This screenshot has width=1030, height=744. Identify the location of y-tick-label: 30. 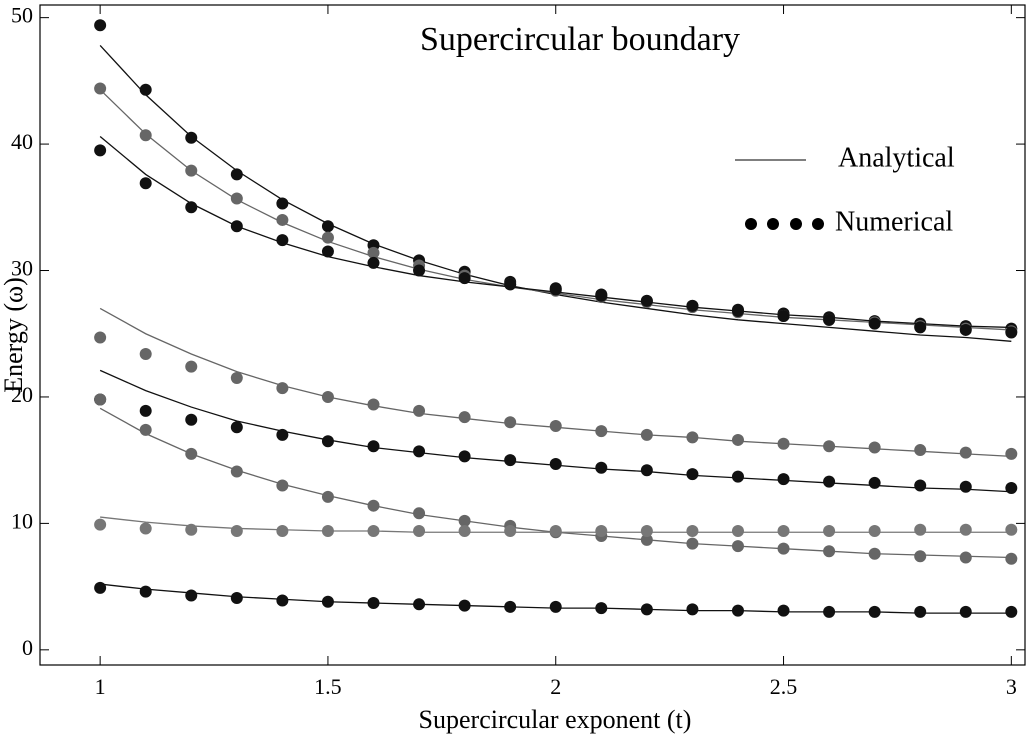
(22, 268).